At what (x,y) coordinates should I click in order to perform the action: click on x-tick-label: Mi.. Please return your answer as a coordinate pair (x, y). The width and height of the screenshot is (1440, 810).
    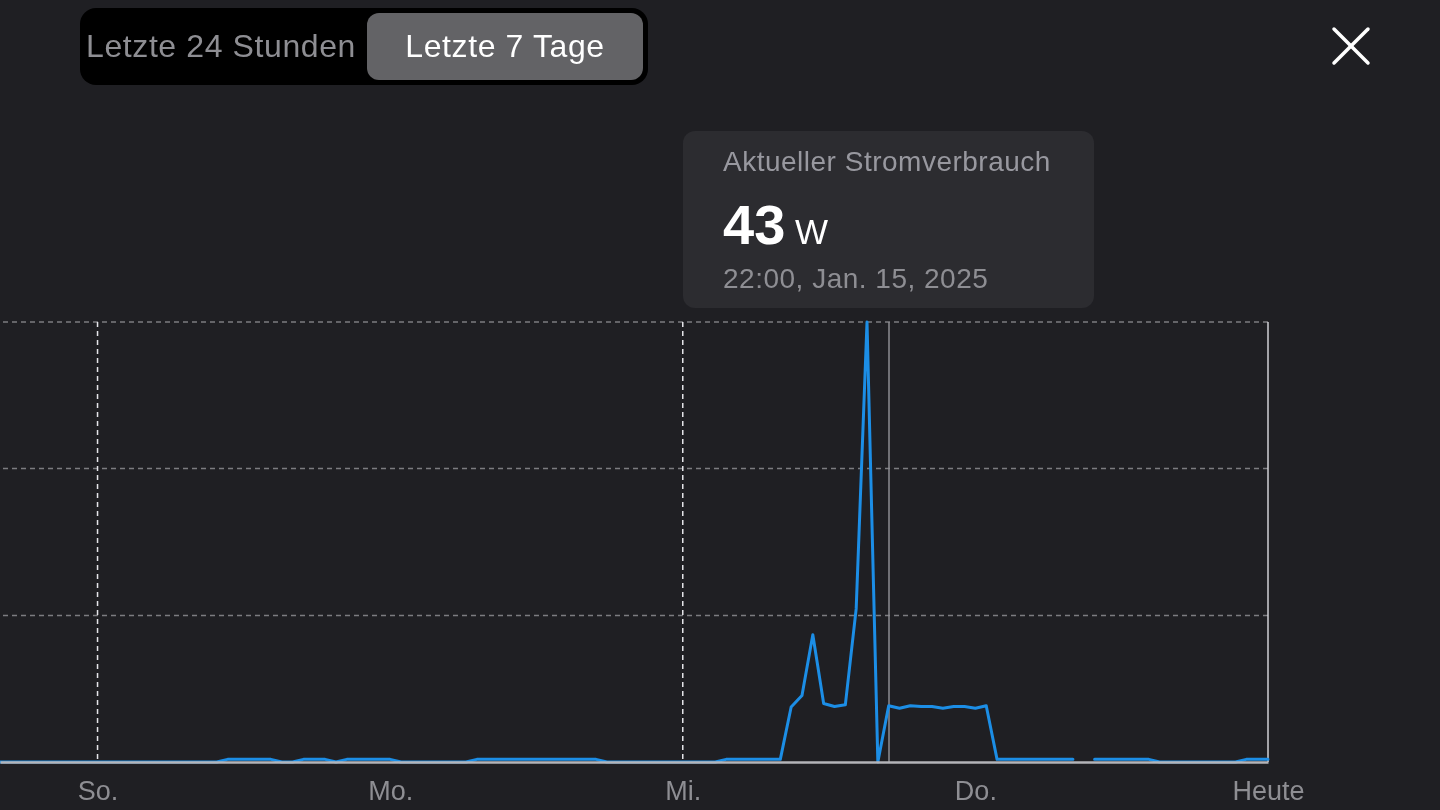
    Looking at the image, I should click on (683, 790).